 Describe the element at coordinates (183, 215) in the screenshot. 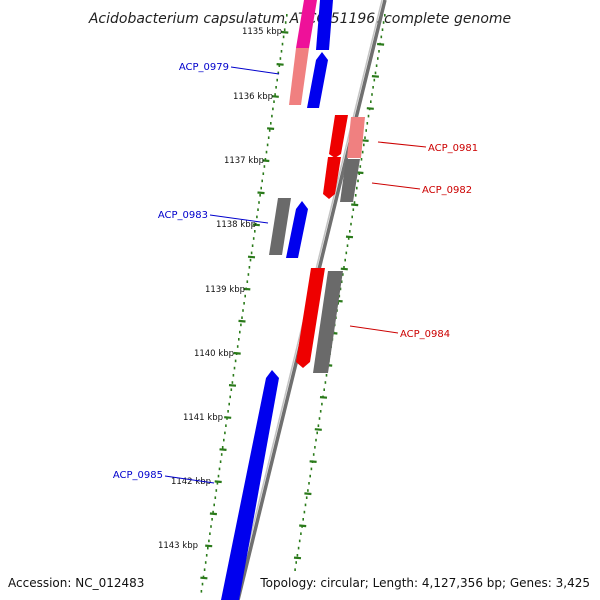

I see `gene-label-acp-0983: ACP_0983` at that location.